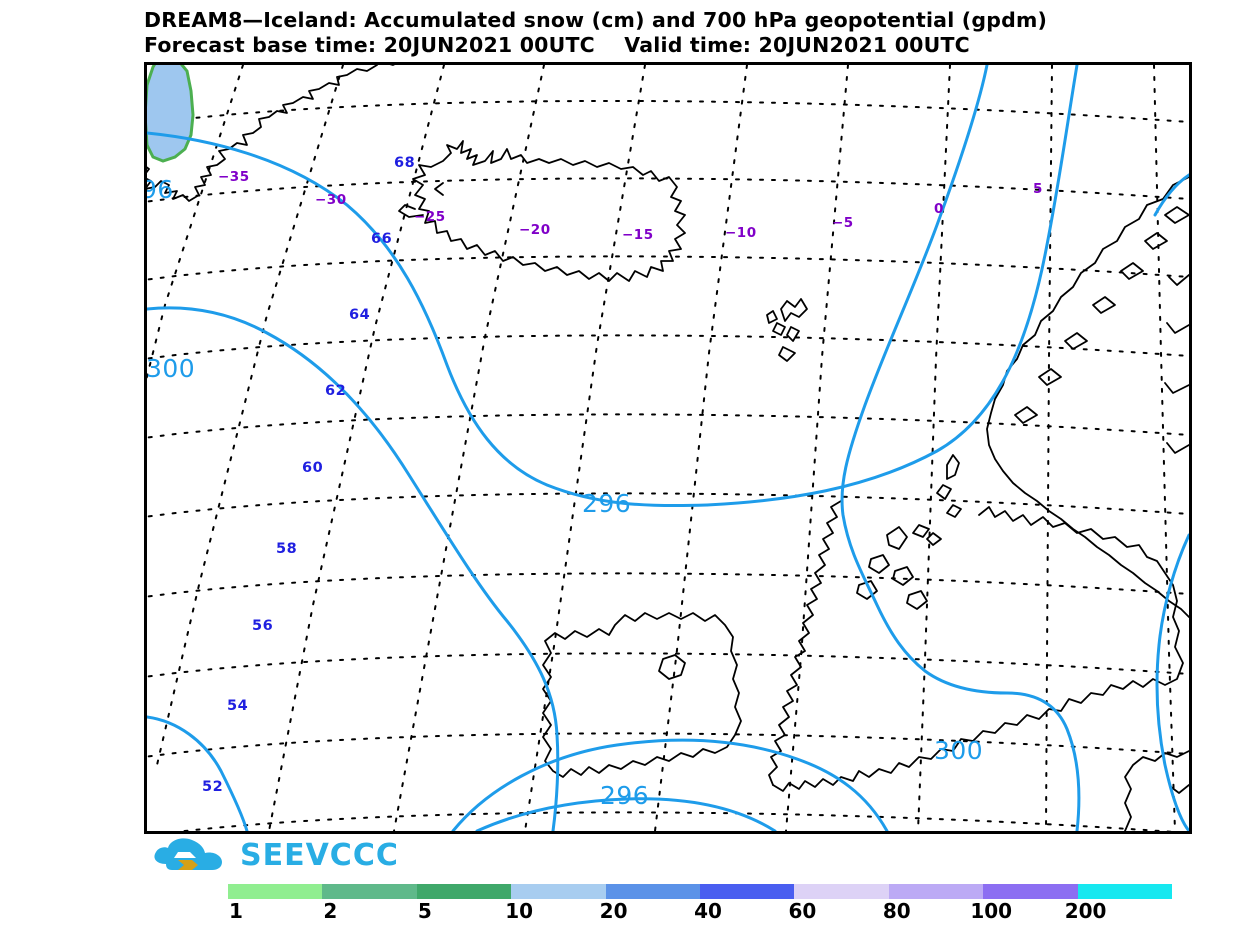  I want to click on lat-label: 56, so click(263, 626).